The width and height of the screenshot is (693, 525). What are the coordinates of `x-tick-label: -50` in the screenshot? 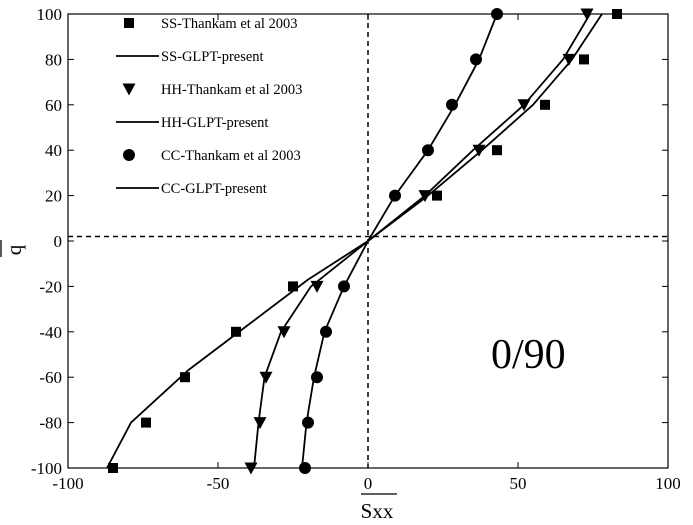 It's located at (218, 483).